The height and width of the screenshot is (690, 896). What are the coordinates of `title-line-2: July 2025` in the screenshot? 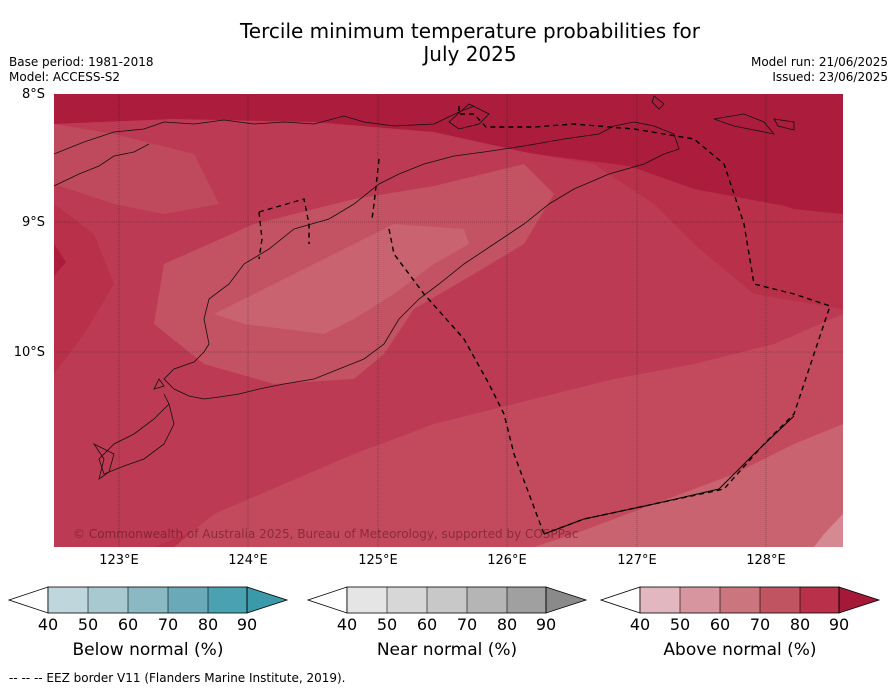 It's located at (470, 54).